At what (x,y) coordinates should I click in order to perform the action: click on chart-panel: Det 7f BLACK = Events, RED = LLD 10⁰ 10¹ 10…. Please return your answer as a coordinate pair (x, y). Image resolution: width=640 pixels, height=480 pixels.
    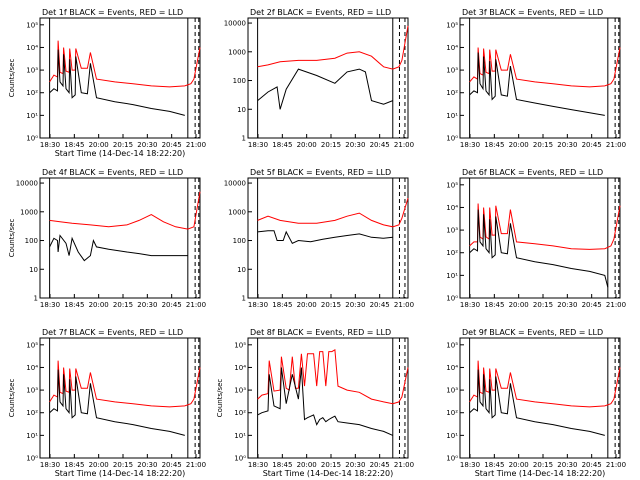
    Looking at the image, I should click on (107, 403).